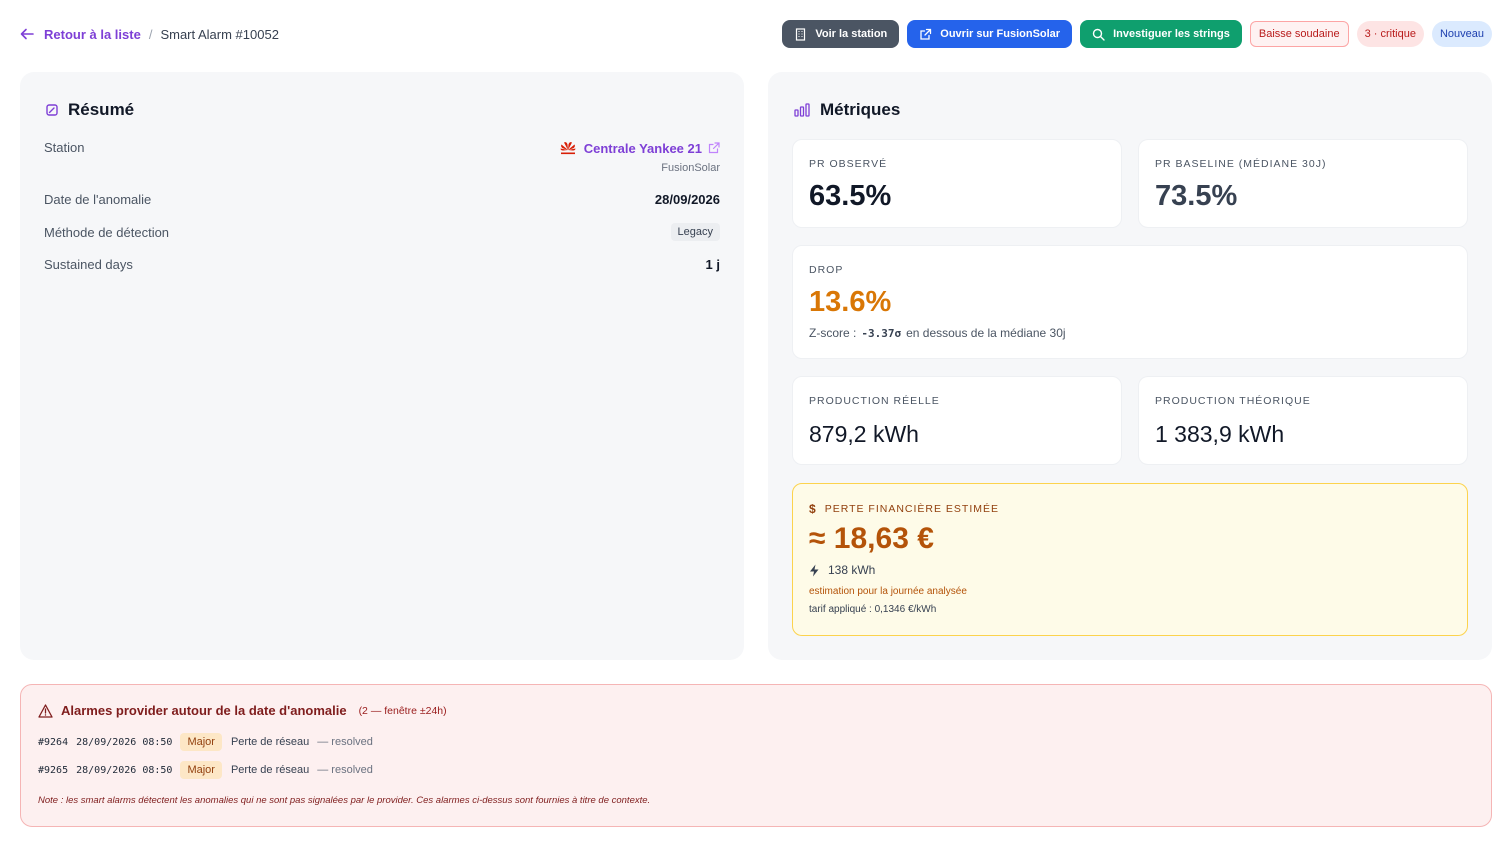  I want to click on station-label: Station, so click(64, 147).